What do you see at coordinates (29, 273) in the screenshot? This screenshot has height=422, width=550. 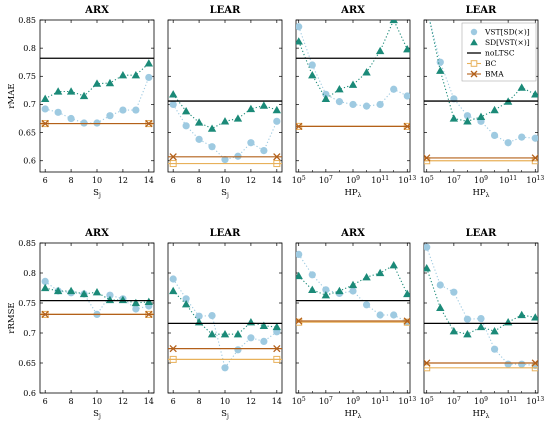 I see `y-tick-label: 0.8` at bounding box center [29, 273].